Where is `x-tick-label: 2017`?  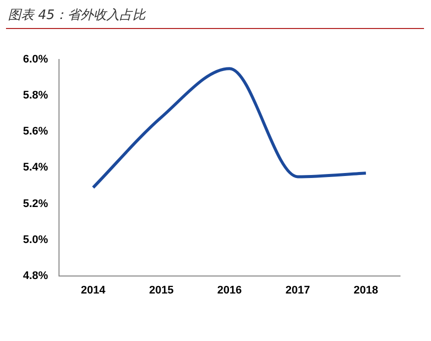
x-tick-label: 2017 is located at coordinates (297, 290).